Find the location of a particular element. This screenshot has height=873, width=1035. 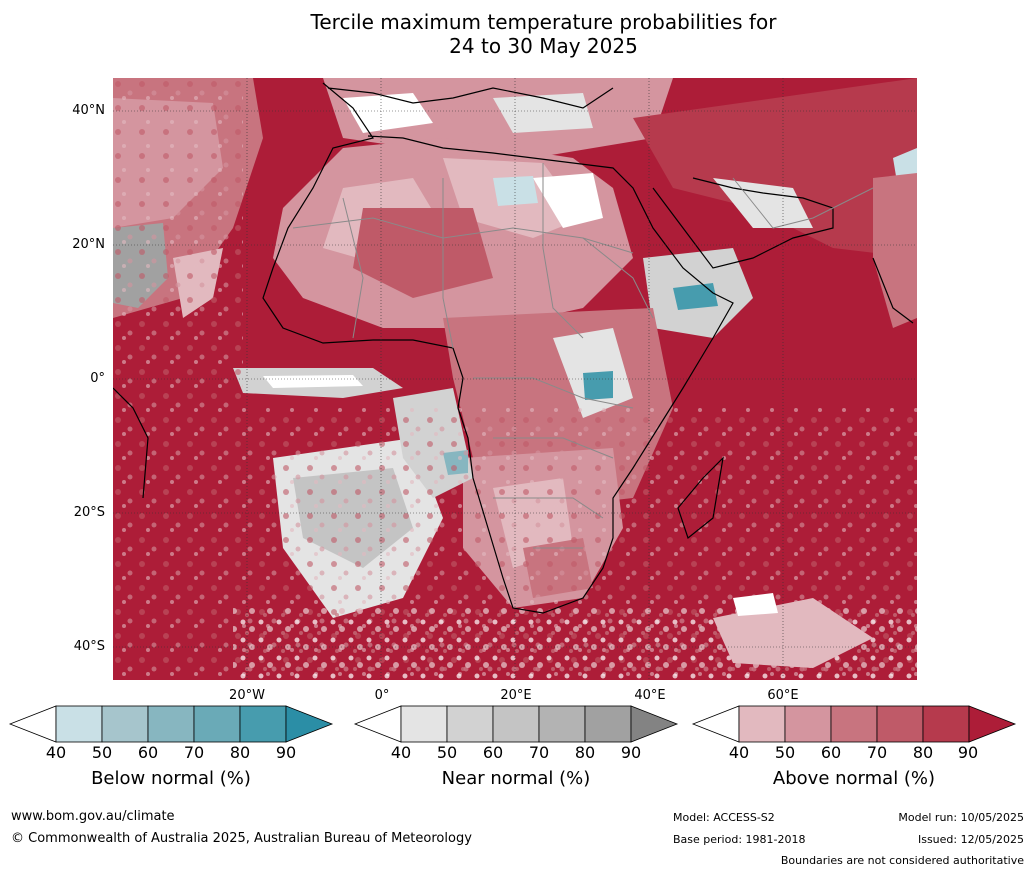

lat-label-20n: 20°N is located at coordinates (88, 244).